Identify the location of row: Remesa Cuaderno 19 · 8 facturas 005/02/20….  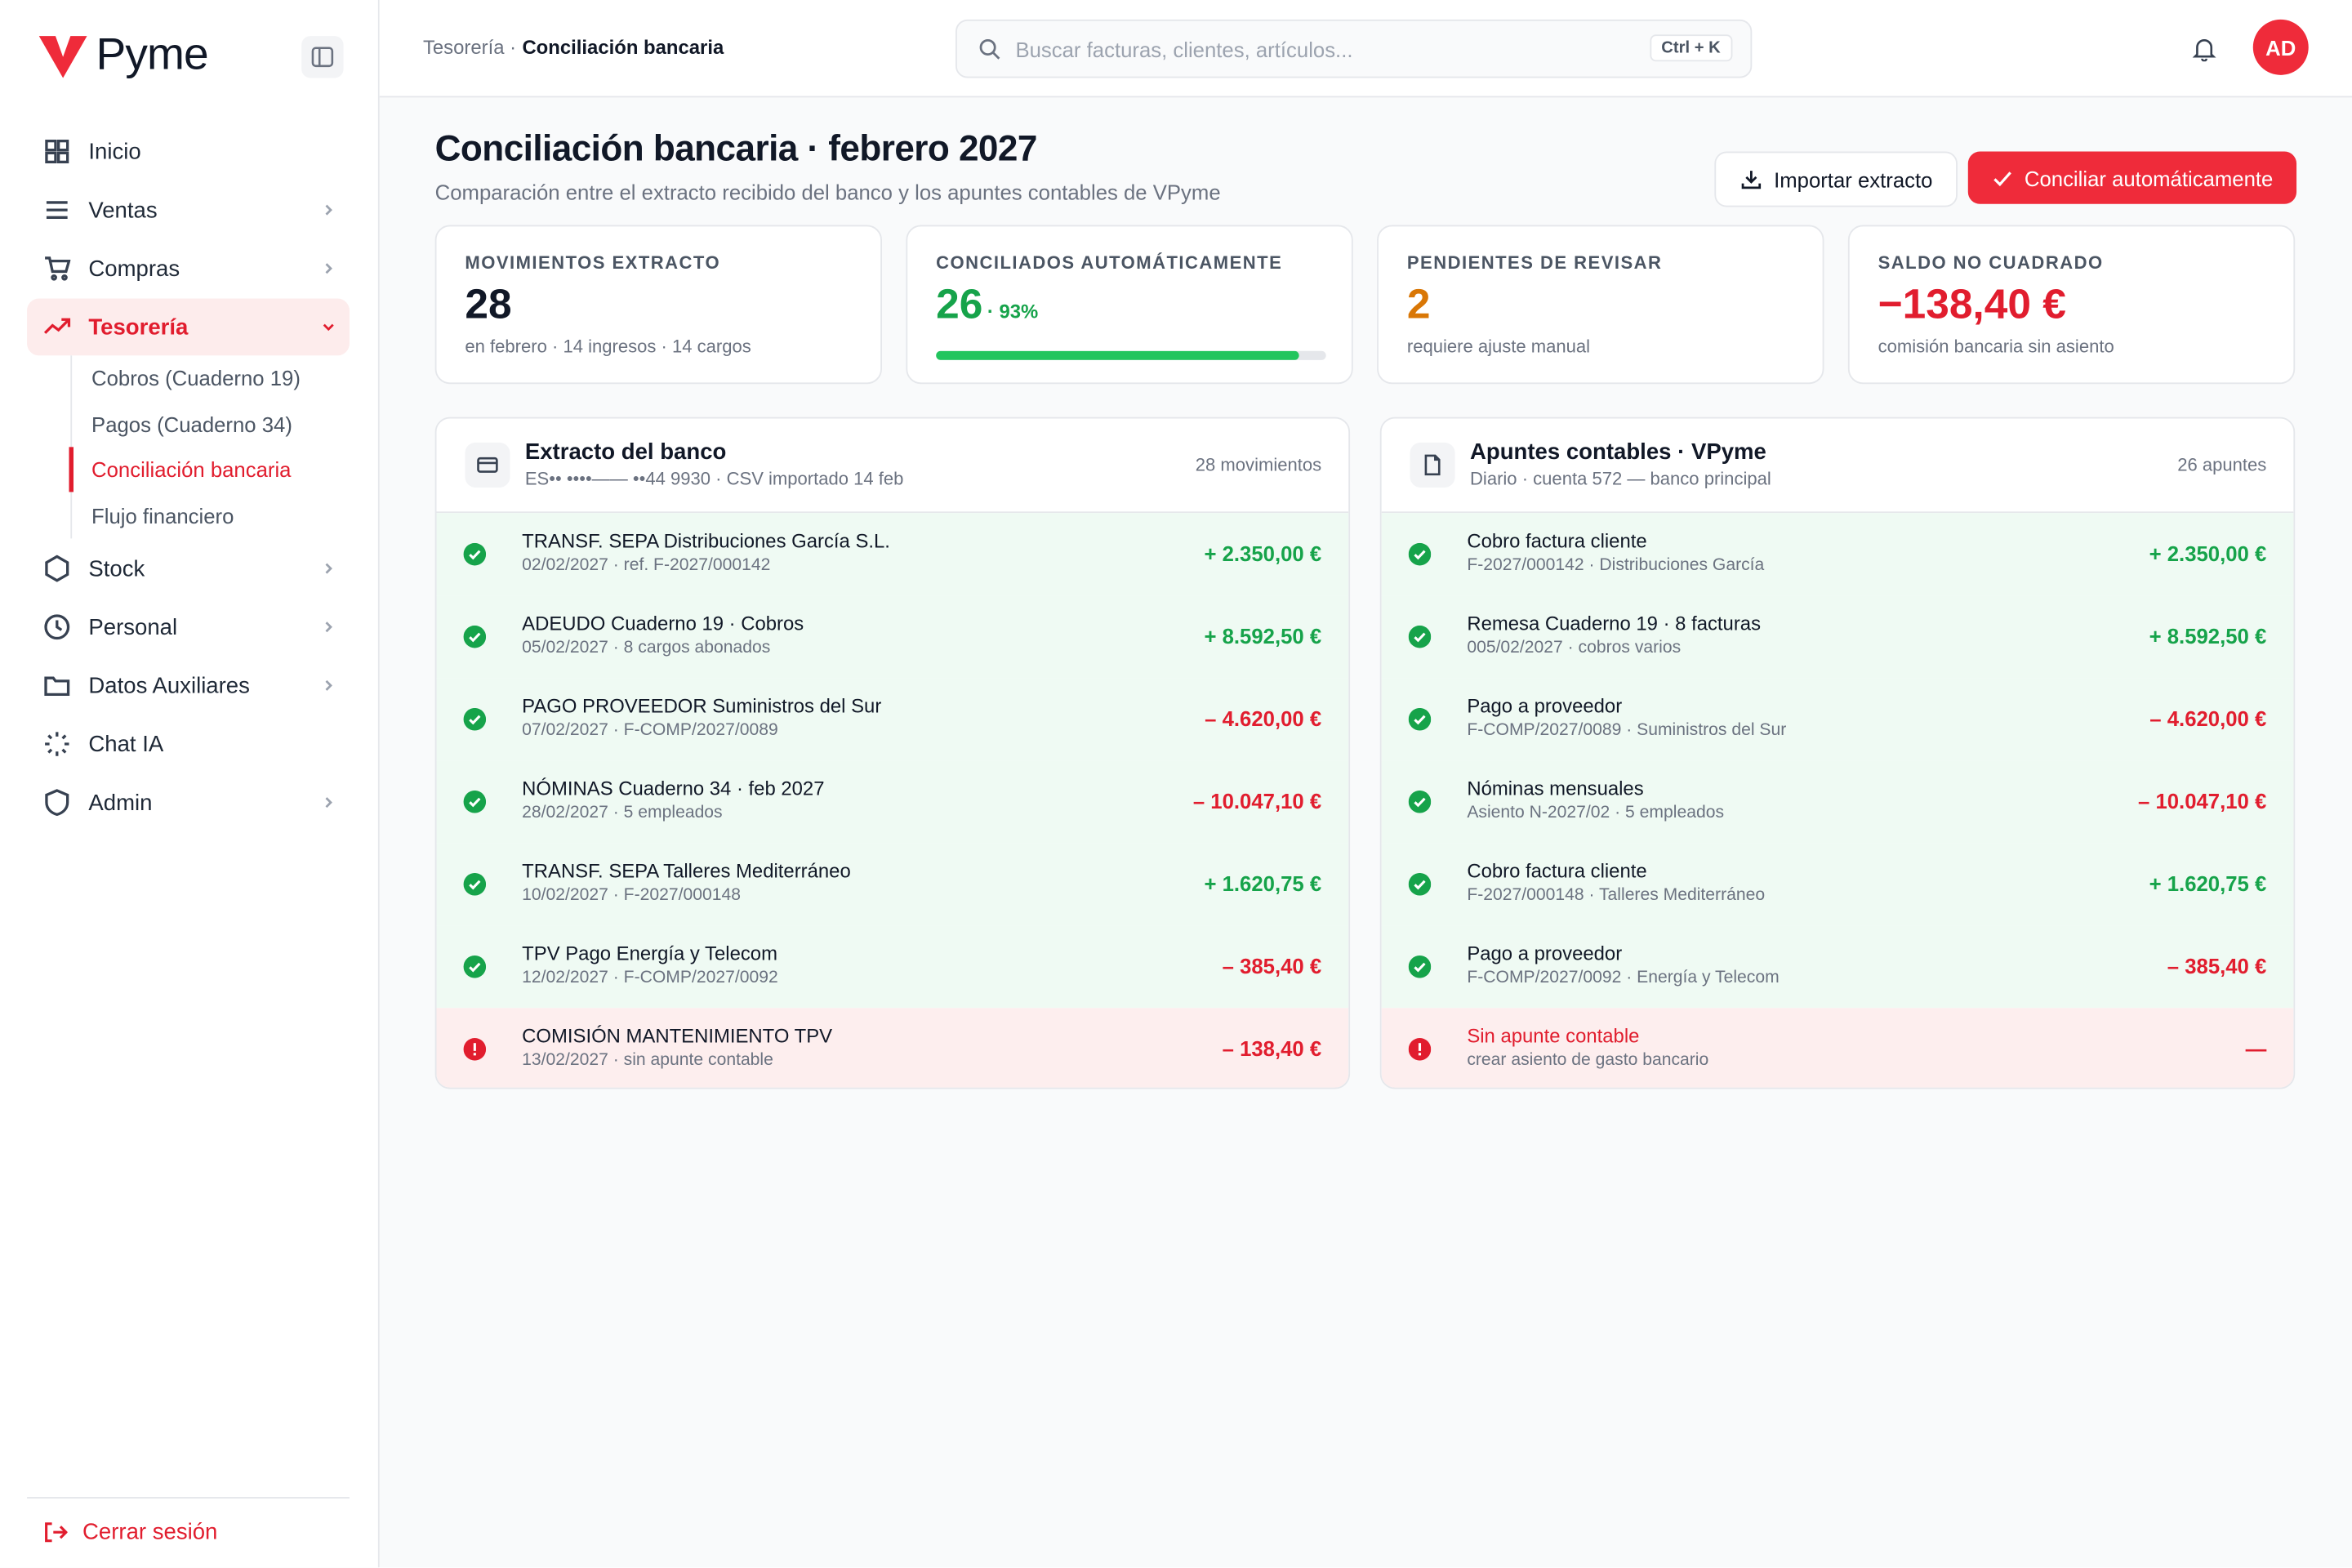
(1837, 637).